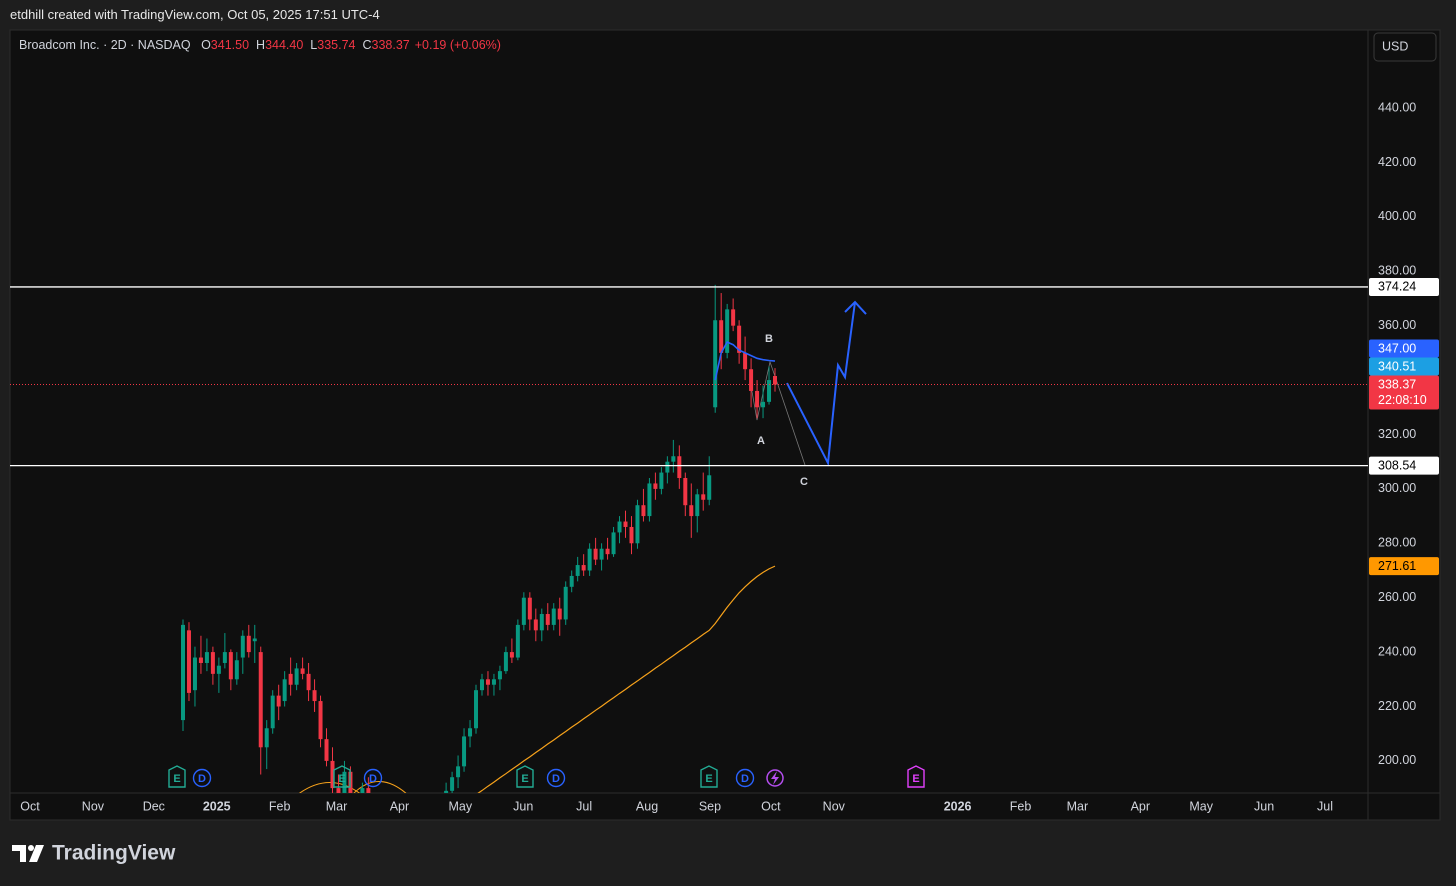  What do you see at coordinates (217, 806) in the screenshot?
I see `x-tick-label: 2025` at bounding box center [217, 806].